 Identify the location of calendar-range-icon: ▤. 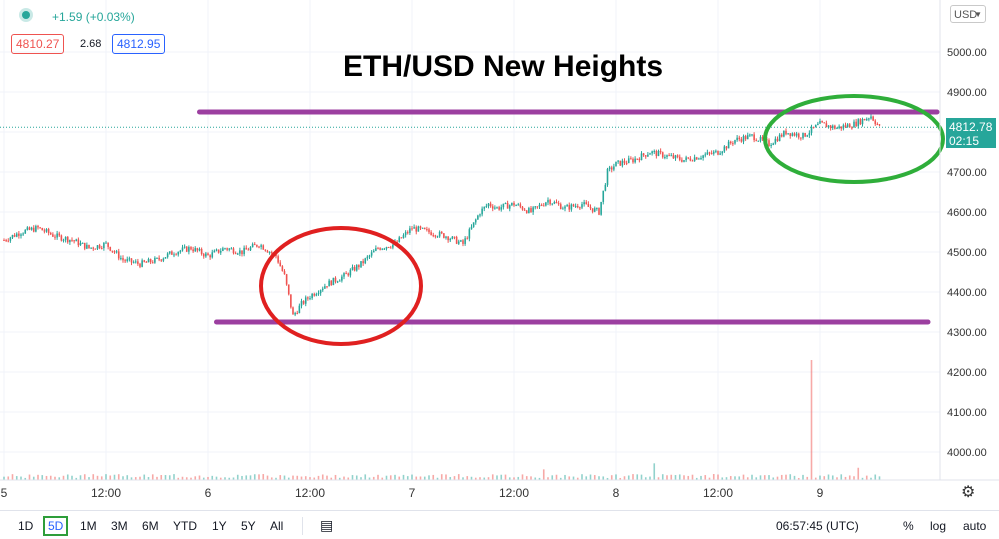
(327, 525).